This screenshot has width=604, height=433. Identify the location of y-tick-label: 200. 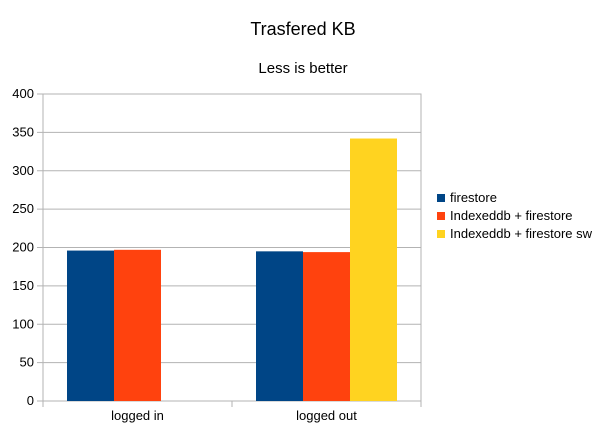
(23, 247).